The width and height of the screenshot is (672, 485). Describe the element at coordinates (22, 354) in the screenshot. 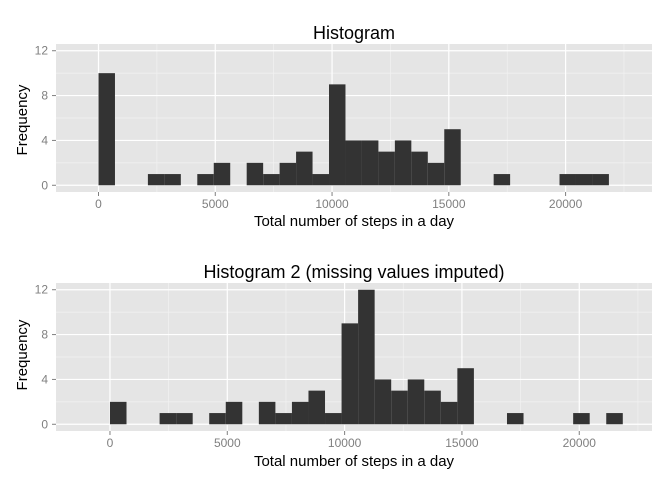

I see `chart-2-ylabel: Frequency` at that location.